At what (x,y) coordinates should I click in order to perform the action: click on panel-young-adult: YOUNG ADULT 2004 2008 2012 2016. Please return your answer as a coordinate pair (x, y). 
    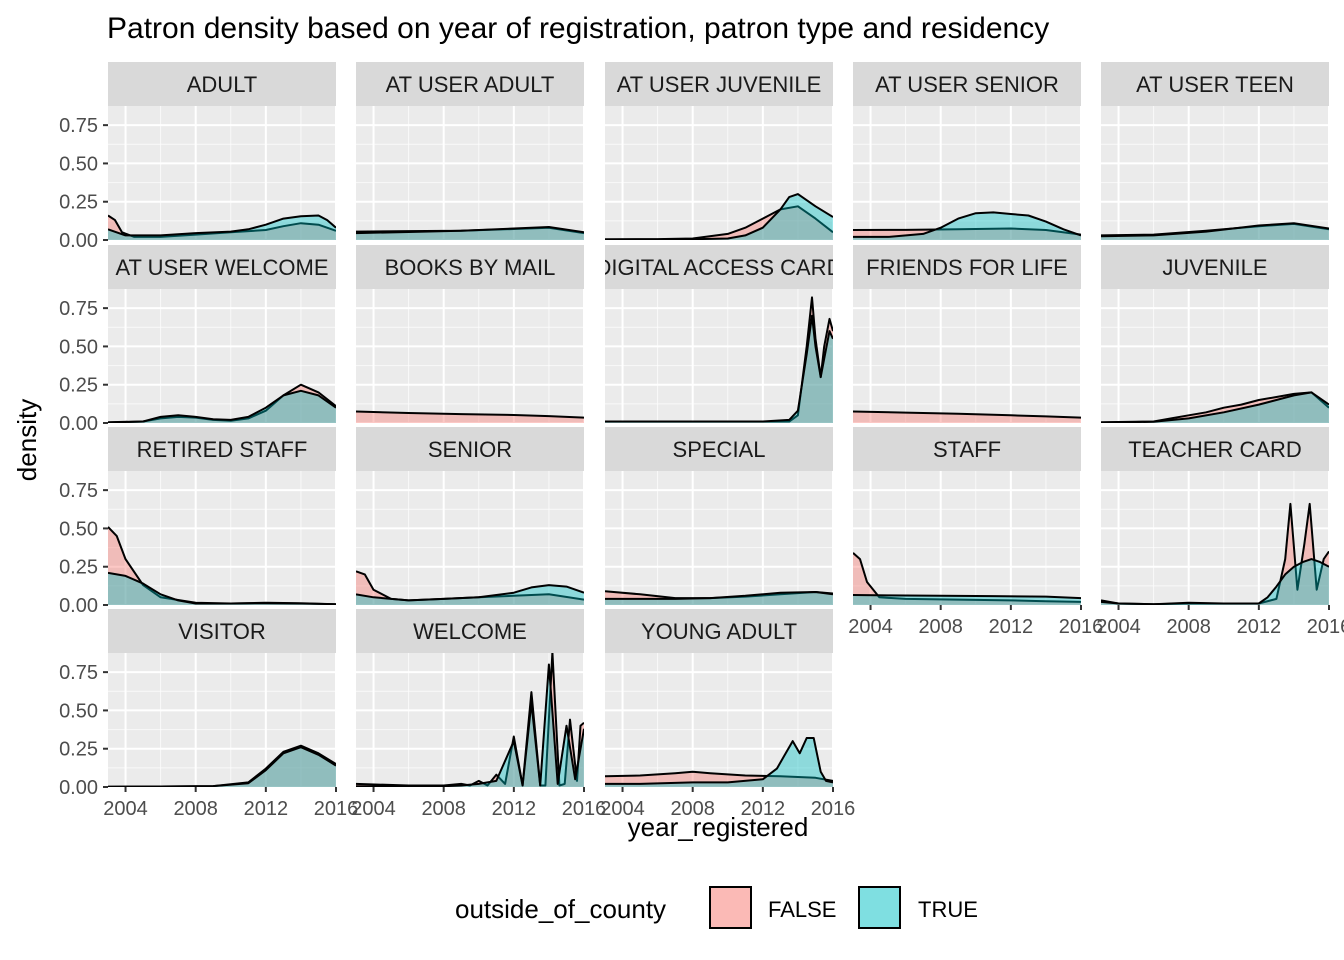
    Looking at the image, I should click on (727, 714).